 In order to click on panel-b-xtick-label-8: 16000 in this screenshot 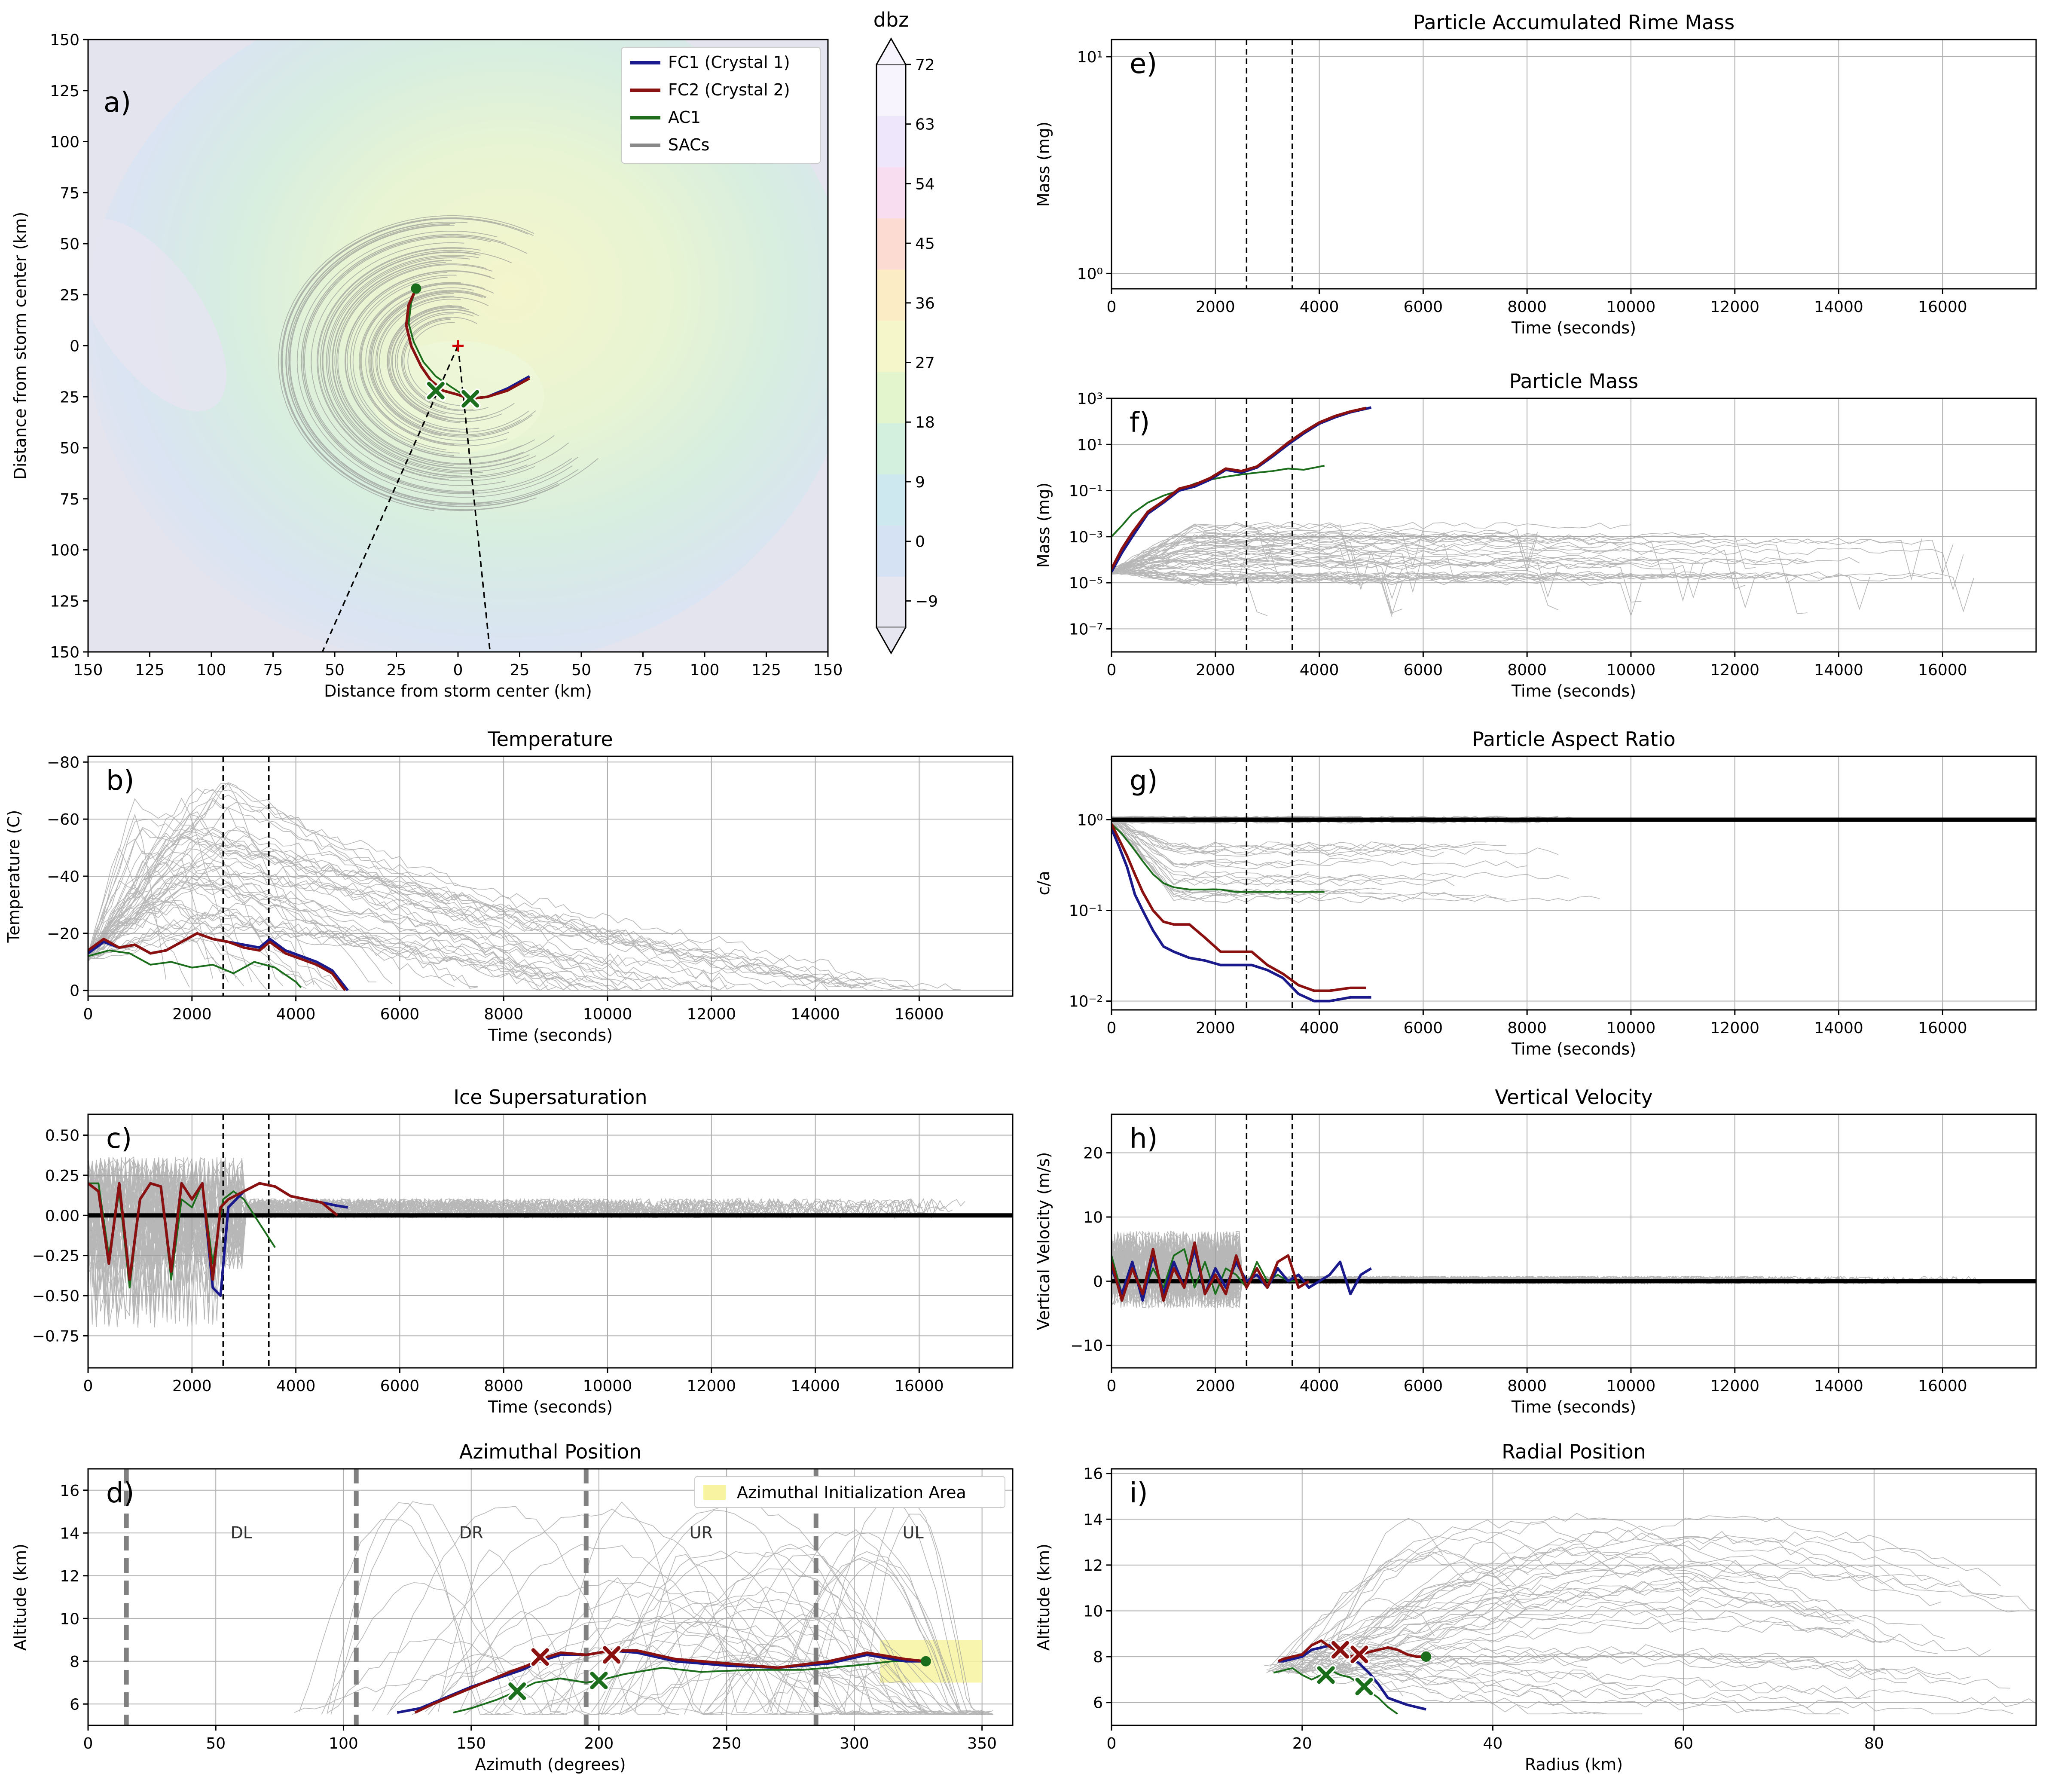, I will do `click(920, 1014)`.